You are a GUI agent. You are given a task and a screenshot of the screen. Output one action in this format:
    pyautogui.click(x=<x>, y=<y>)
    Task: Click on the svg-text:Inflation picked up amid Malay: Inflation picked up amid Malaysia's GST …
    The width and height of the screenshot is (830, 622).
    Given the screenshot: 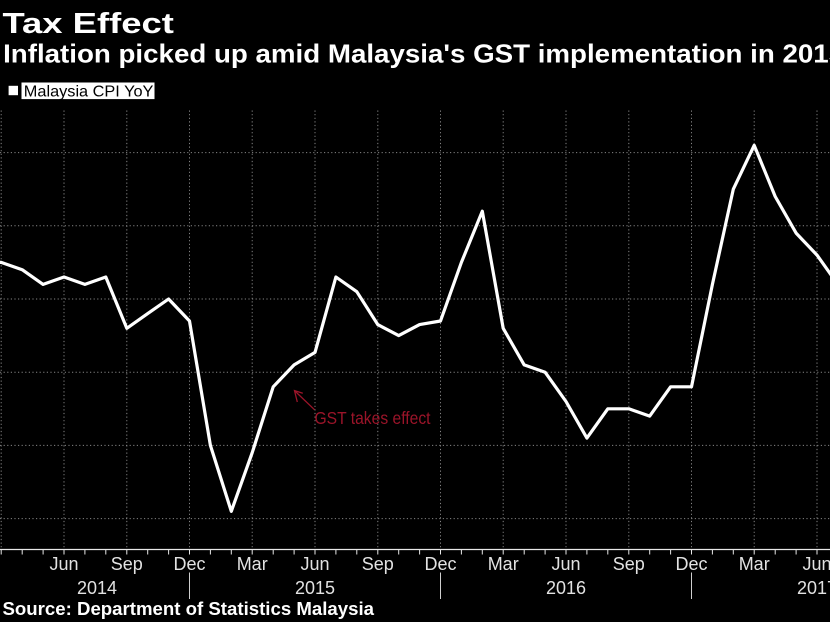 What is the action you would take?
    pyautogui.click(x=416, y=54)
    